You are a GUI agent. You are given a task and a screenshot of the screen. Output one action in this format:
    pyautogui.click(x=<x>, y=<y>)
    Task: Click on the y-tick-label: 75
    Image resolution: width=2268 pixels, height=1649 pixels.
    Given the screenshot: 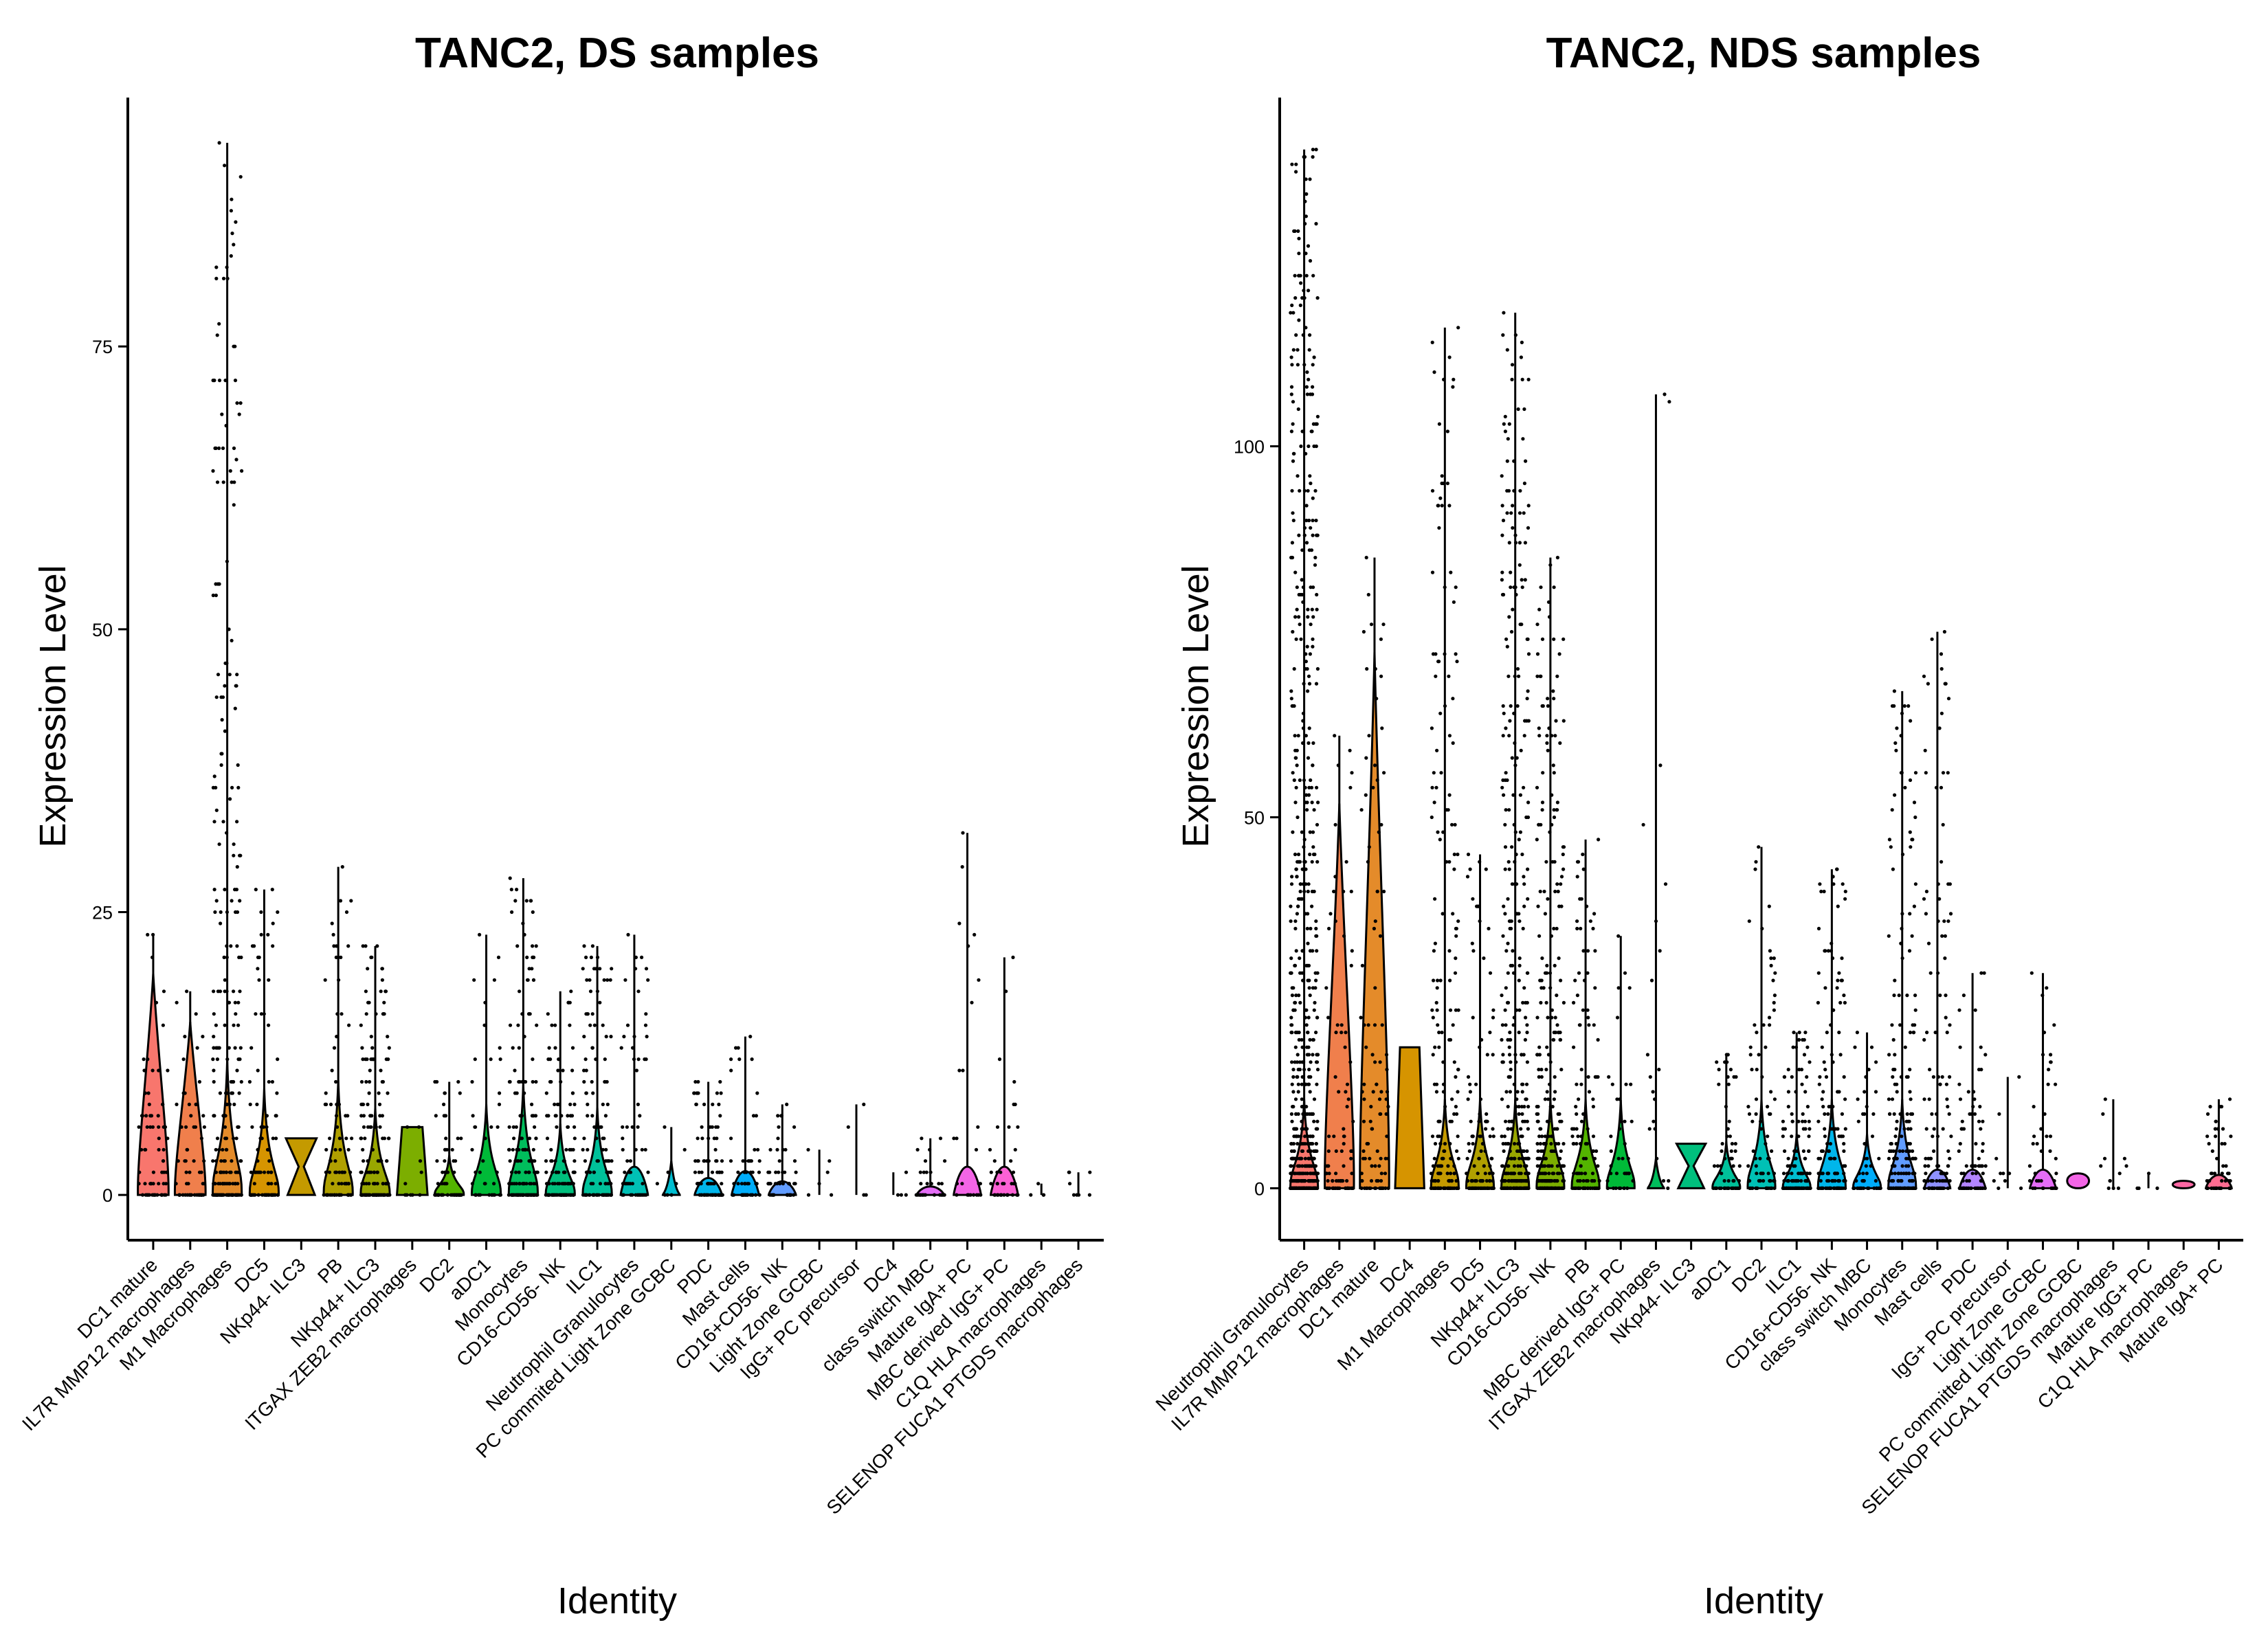 What is the action you would take?
    pyautogui.click(x=102, y=347)
    